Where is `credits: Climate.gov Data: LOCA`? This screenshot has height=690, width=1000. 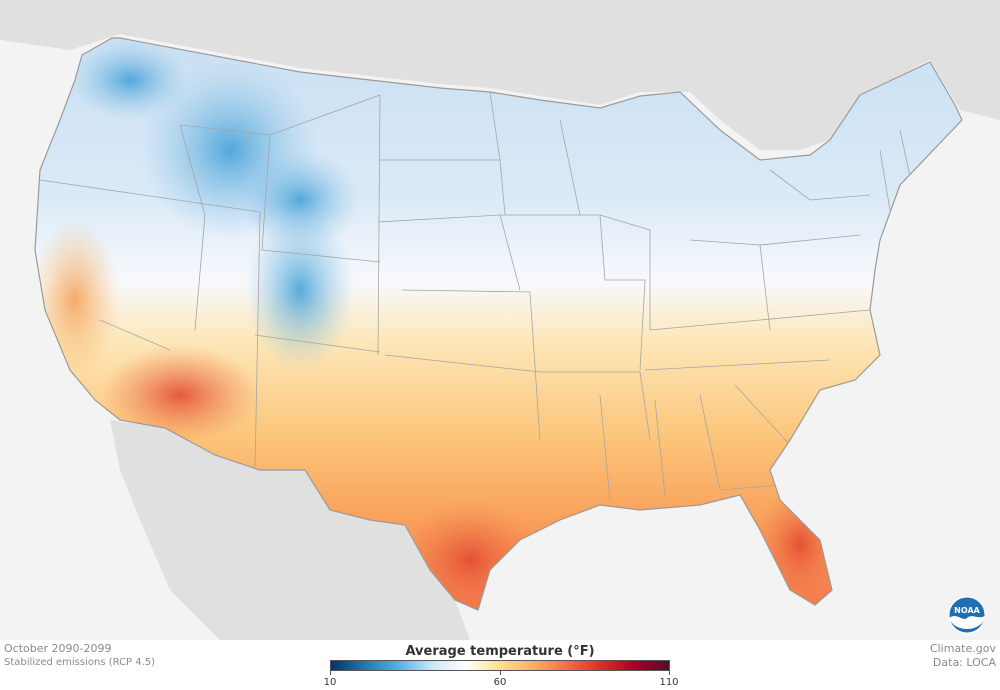
credits: Climate.gov Data: LOCA is located at coordinates (963, 656).